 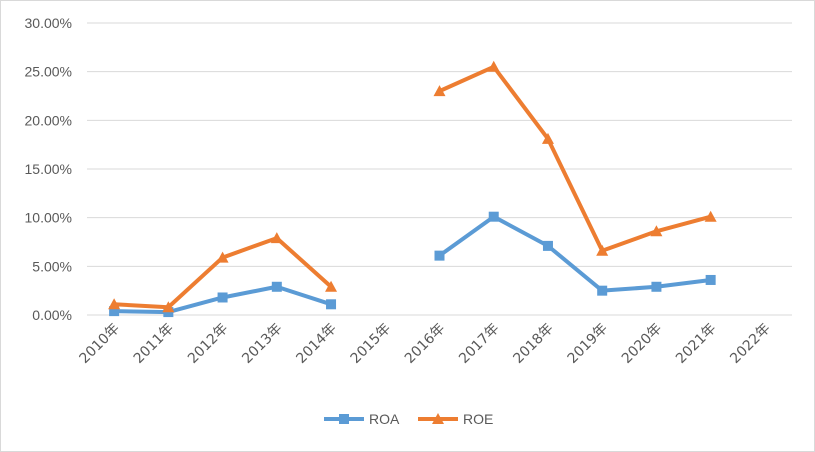 I want to click on y-tick-label: 30.00%, so click(x=48, y=23).